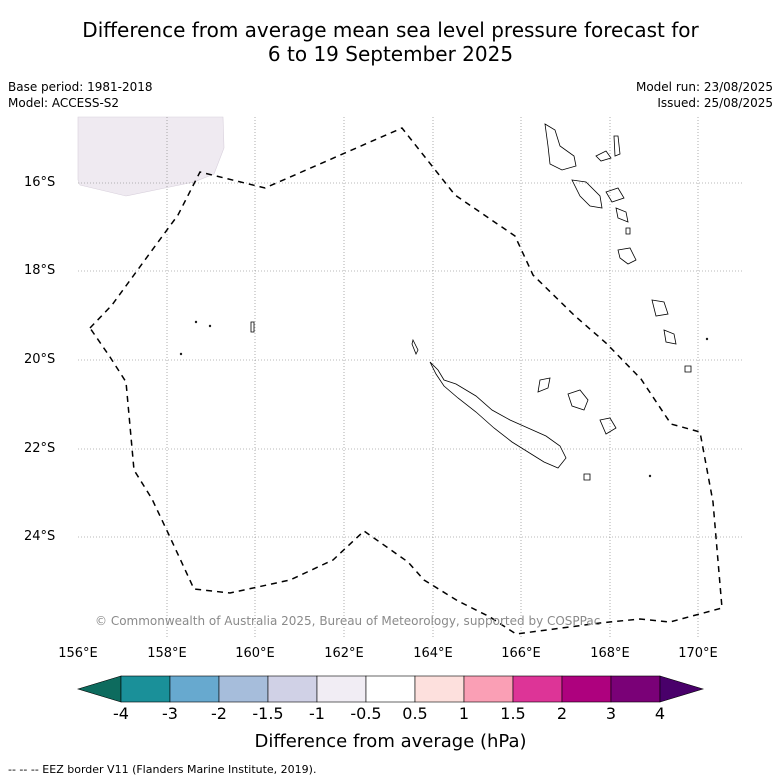 The height and width of the screenshot is (781, 781). What do you see at coordinates (366, 713) in the screenshot?
I see `colorbar-tick-label: -0.5` at bounding box center [366, 713].